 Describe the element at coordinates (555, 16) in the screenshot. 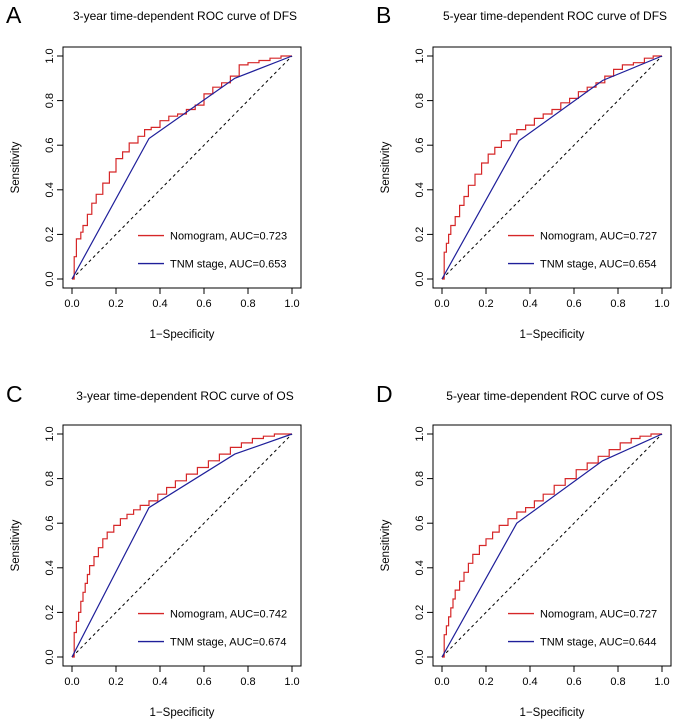

I see `chart-title: 5-year time-dependent ROC curve of DFS` at that location.